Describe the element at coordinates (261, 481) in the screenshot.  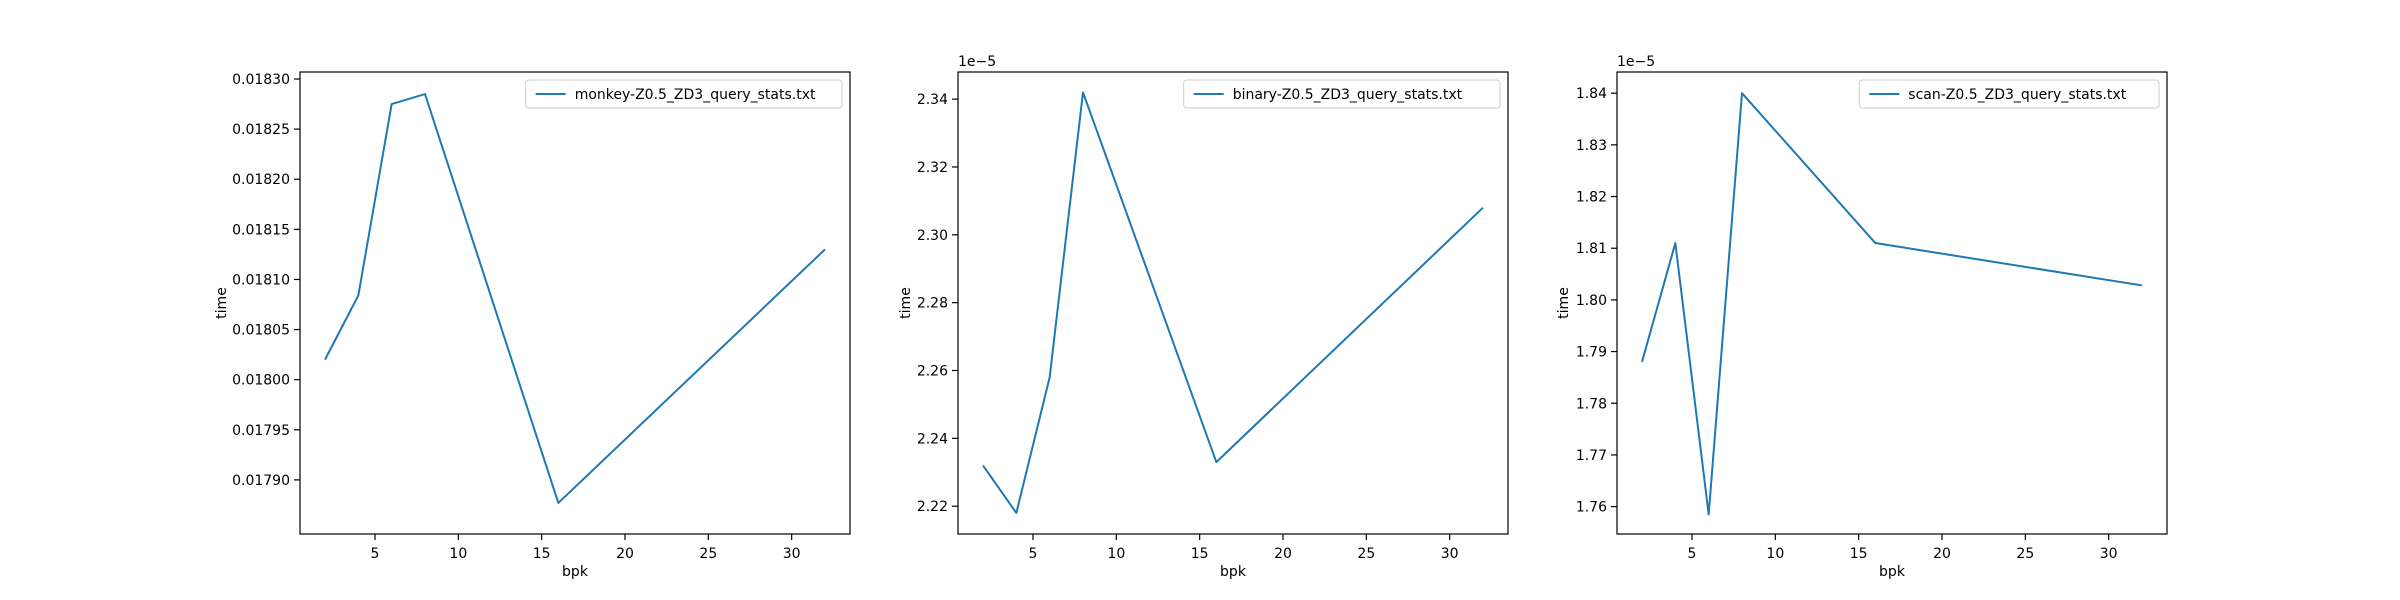
I see `y-tick-label: 0.01790` at that location.